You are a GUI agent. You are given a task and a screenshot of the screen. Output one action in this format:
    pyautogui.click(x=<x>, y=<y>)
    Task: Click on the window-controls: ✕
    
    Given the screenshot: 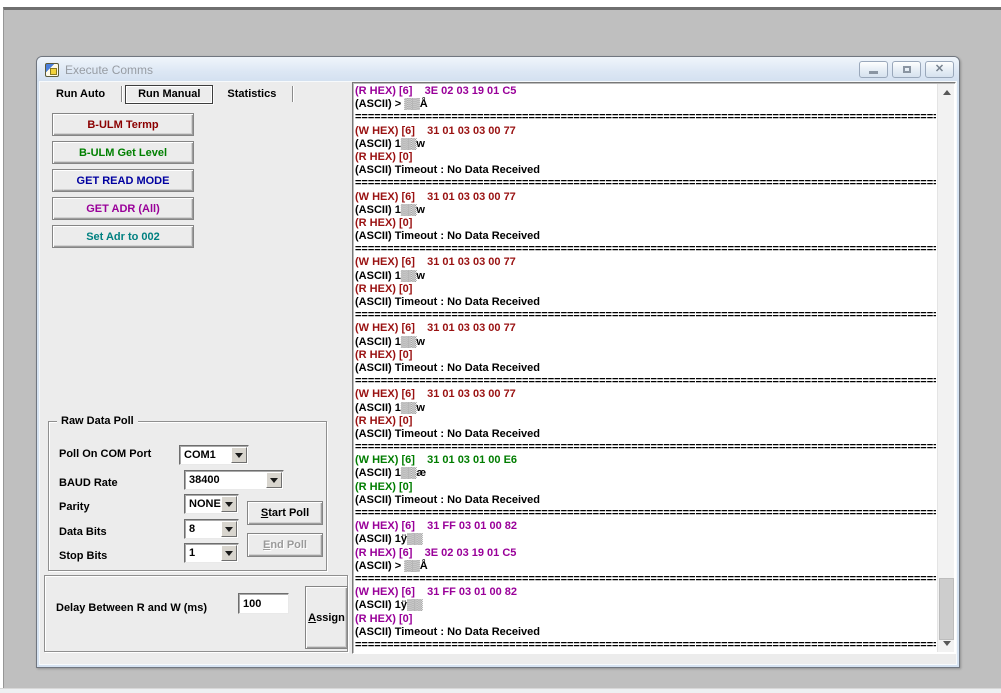 What is the action you would take?
    pyautogui.click(x=906, y=69)
    